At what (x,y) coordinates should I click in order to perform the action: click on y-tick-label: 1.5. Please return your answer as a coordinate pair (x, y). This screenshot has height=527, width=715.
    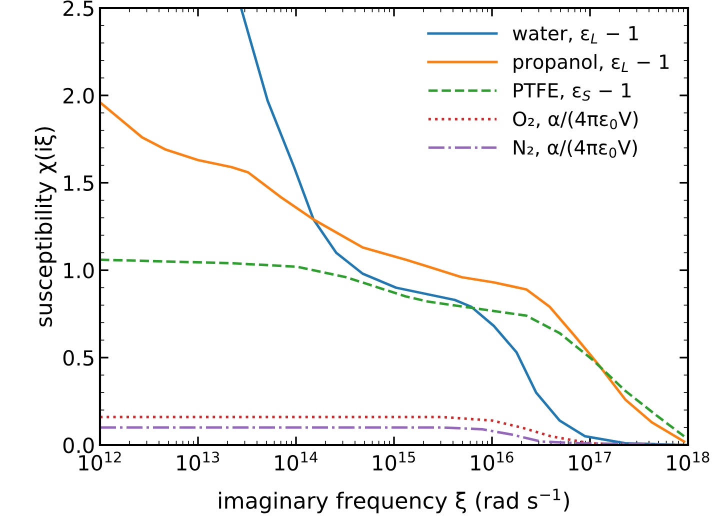
    Looking at the image, I should click on (79, 184).